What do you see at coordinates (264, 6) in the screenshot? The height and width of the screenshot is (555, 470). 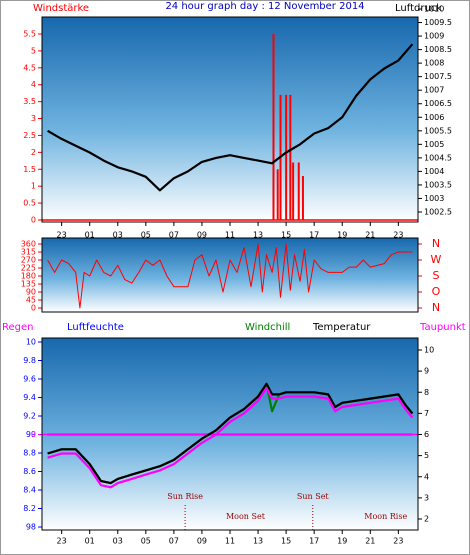 I see `chart-title: 24 hour graph day : 12 November 2014` at bounding box center [264, 6].